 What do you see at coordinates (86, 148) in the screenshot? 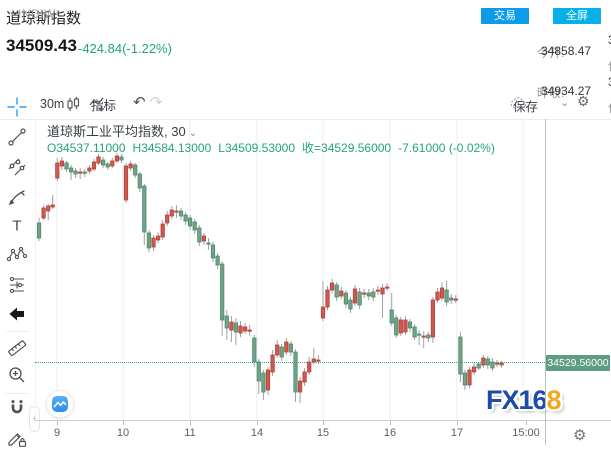
I see `ohlc-open: O34537.11000` at bounding box center [86, 148].